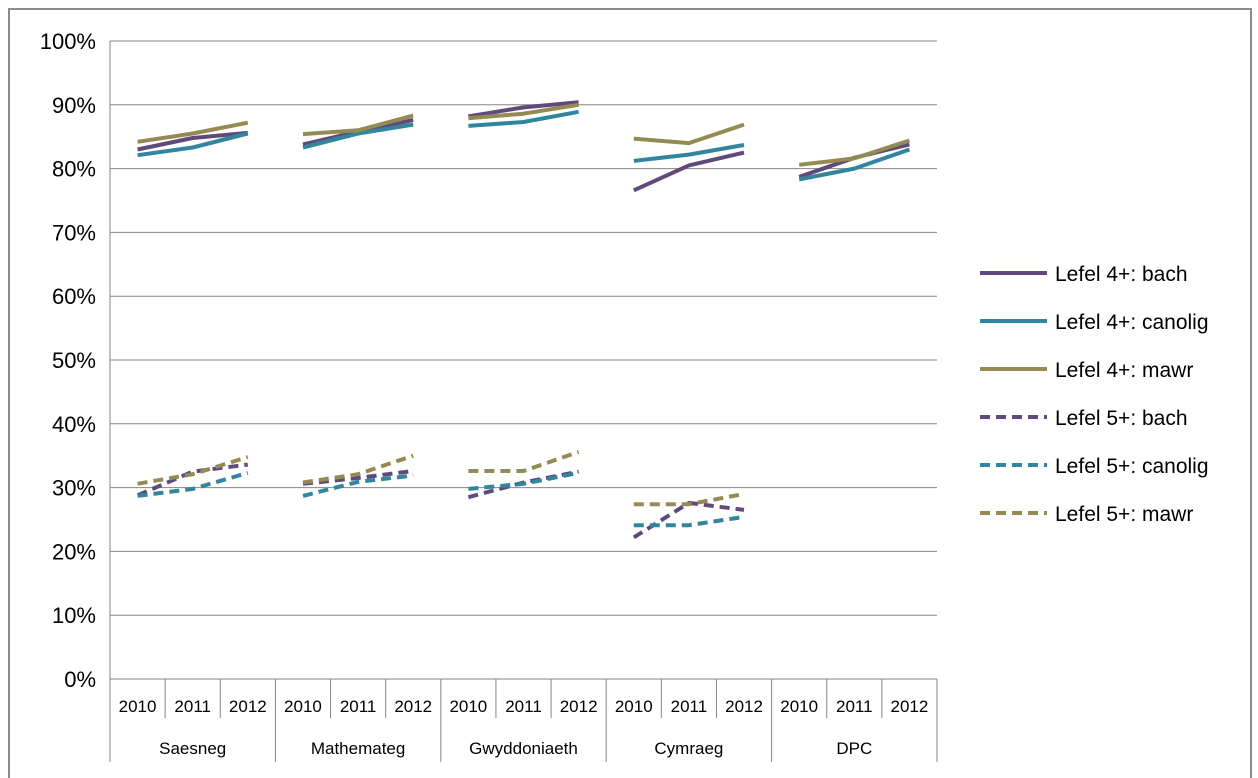 The height and width of the screenshot is (778, 1258). Describe the element at coordinates (74, 296) in the screenshot. I see `y-tick-label: 60%` at that location.